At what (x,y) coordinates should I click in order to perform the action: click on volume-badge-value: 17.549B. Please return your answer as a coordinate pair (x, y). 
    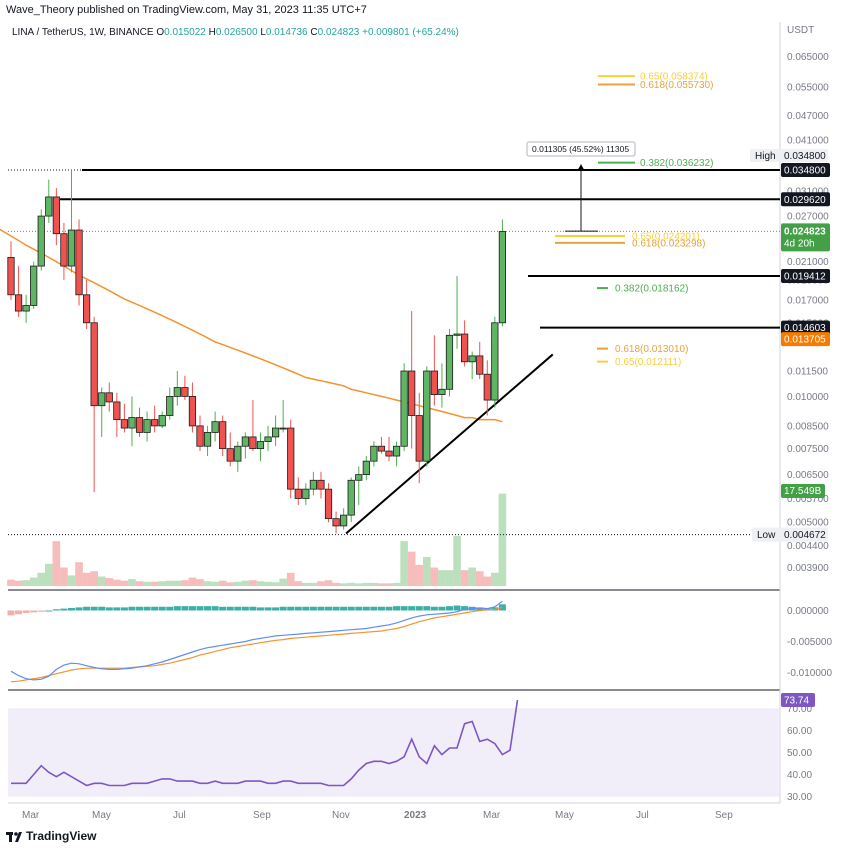
    Looking at the image, I should click on (803, 491).